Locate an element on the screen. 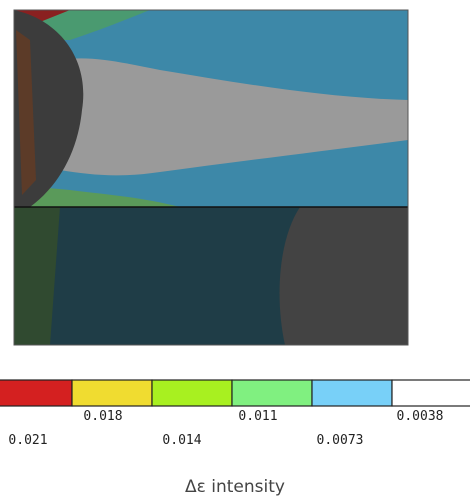  left-strip is located at coordinates (26, 112).